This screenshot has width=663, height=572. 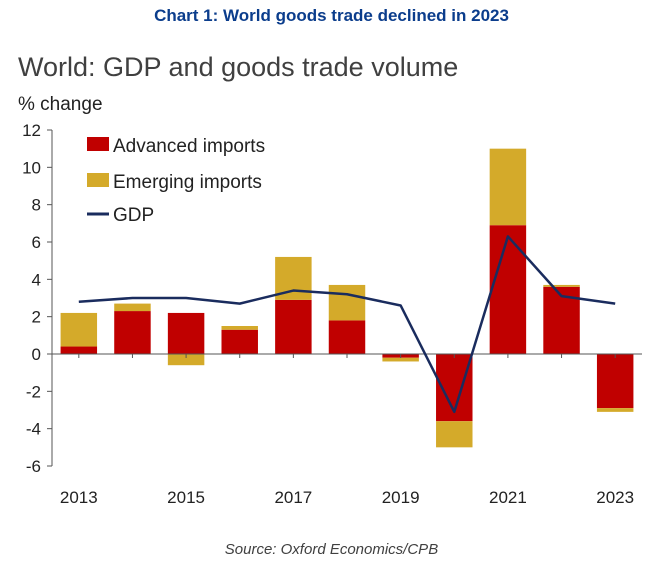 What do you see at coordinates (508, 497) in the screenshot?
I see `x-tick-label-2021: 2021` at bounding box center [508, 497].